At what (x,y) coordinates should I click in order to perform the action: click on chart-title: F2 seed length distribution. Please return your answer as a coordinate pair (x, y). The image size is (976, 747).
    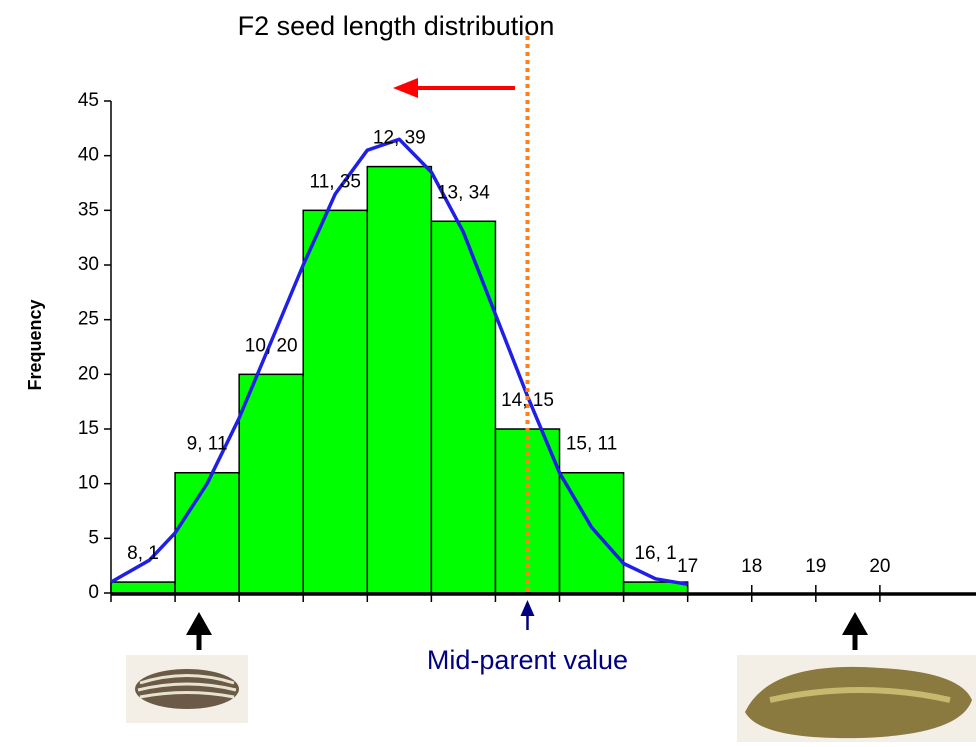
    Looking at the image, I should click on (396, 26).